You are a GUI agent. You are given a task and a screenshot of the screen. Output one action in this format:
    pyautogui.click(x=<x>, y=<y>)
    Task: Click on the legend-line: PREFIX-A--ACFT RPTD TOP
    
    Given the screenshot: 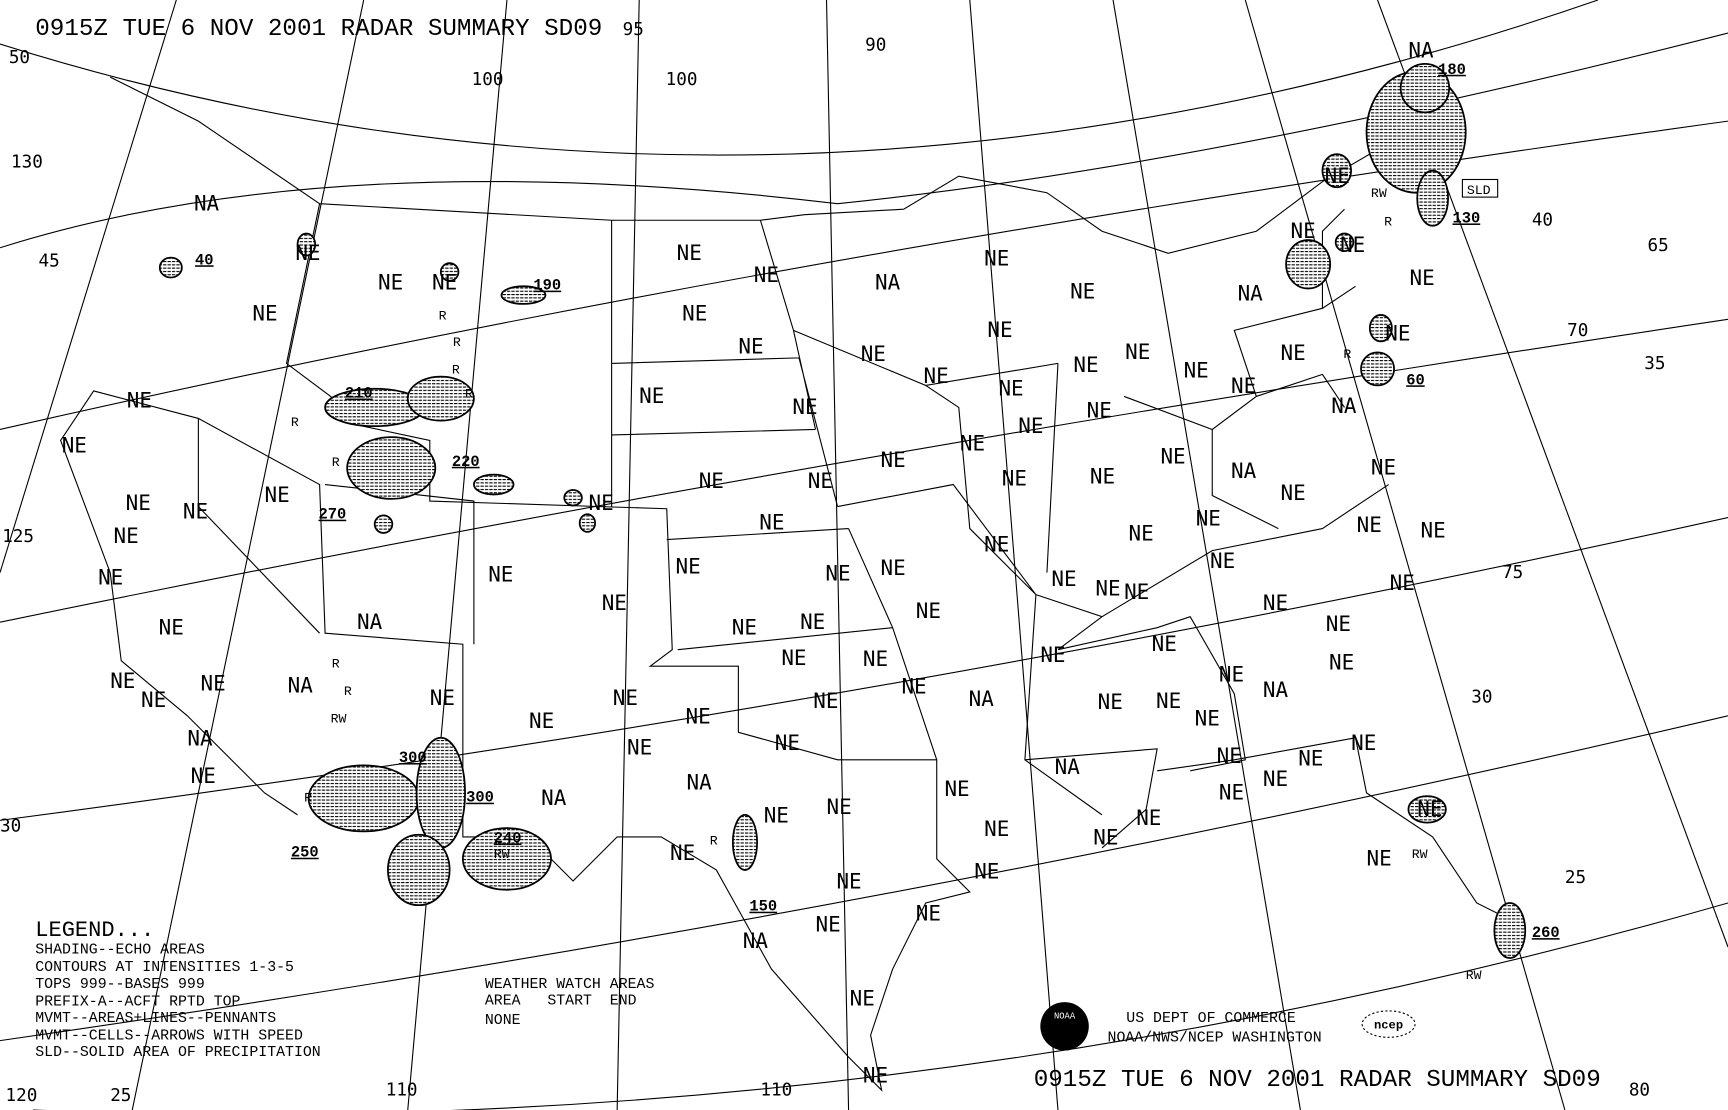 What is the action you would take?
    pyautogui.click(x=137, y=1002)
    